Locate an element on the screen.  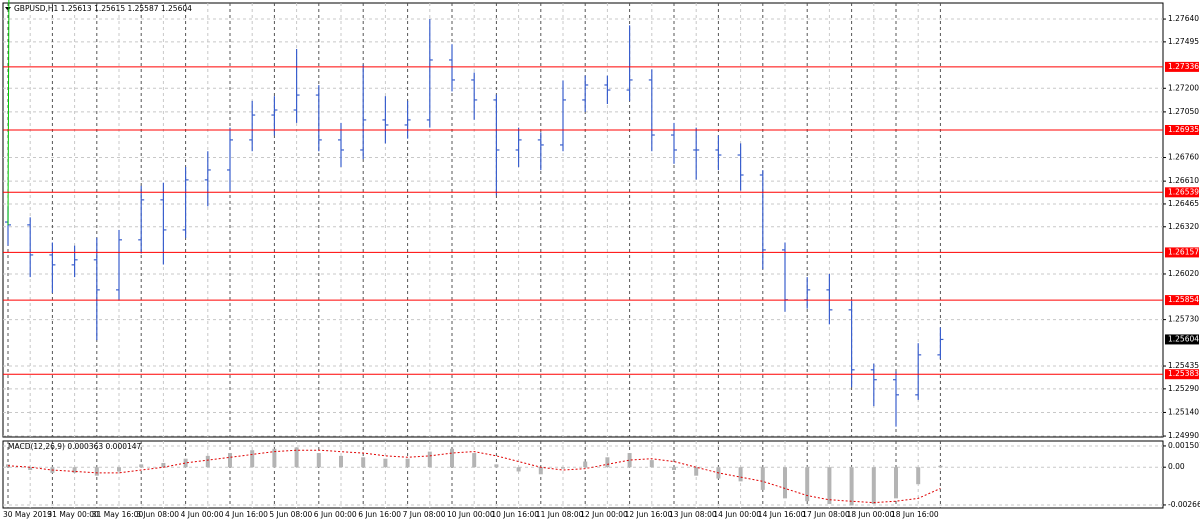
level-label: 1.26157 is located at coordinates (1183, 251).